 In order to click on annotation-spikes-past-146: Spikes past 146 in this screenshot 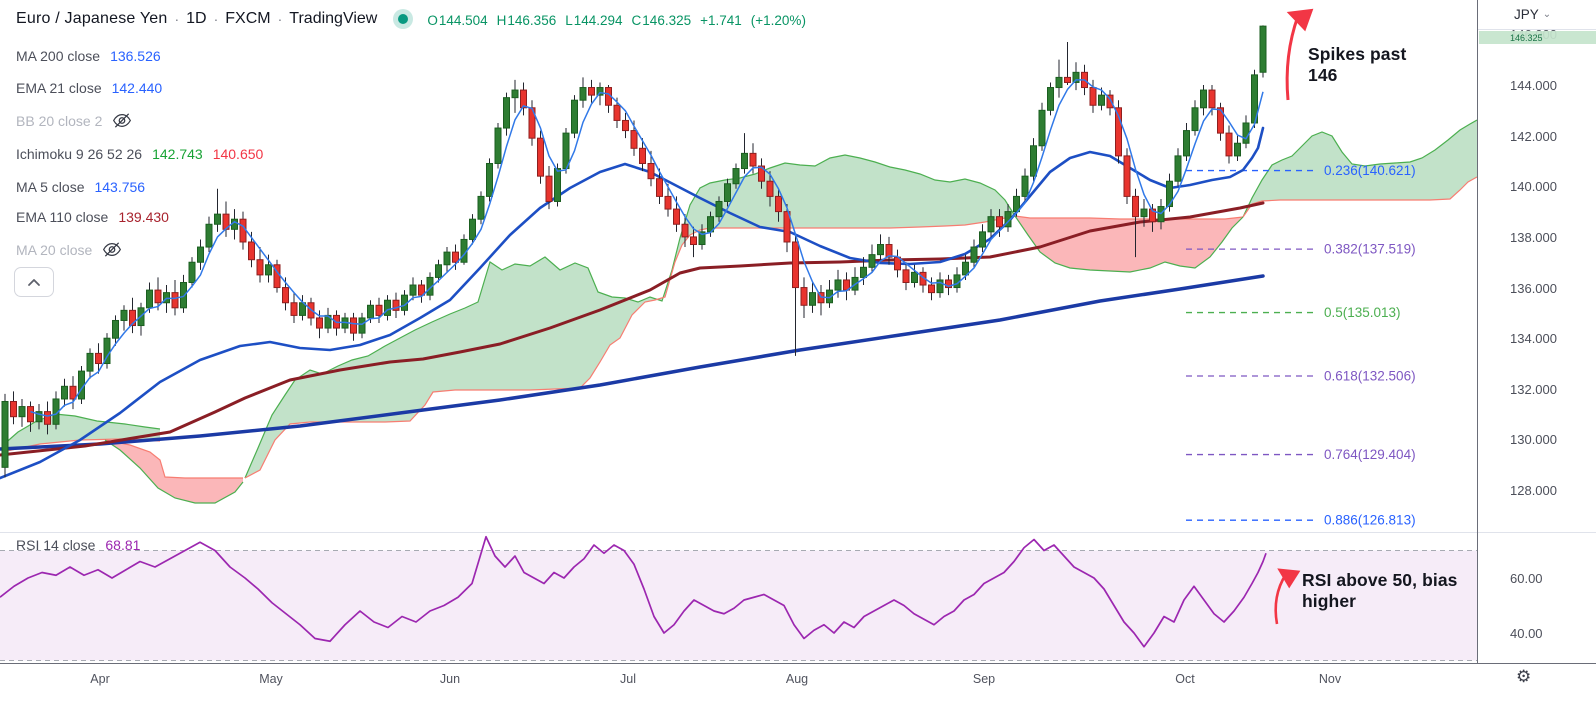, I will do `click(1357, 65)`.